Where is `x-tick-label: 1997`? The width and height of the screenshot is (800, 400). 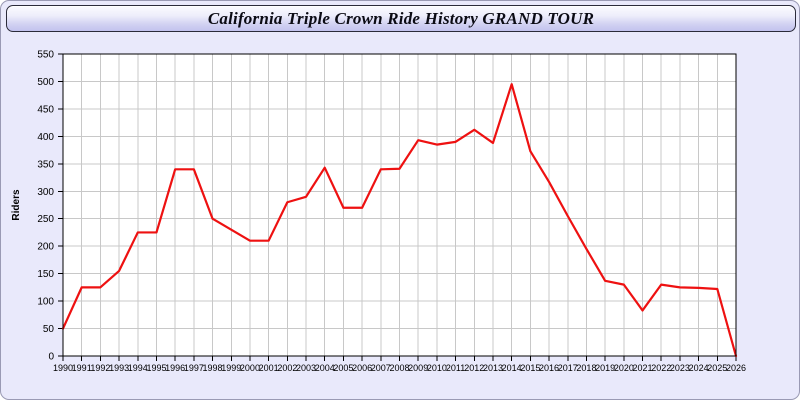
x-tick-label: 1997 is located at coordinates (194, 368).